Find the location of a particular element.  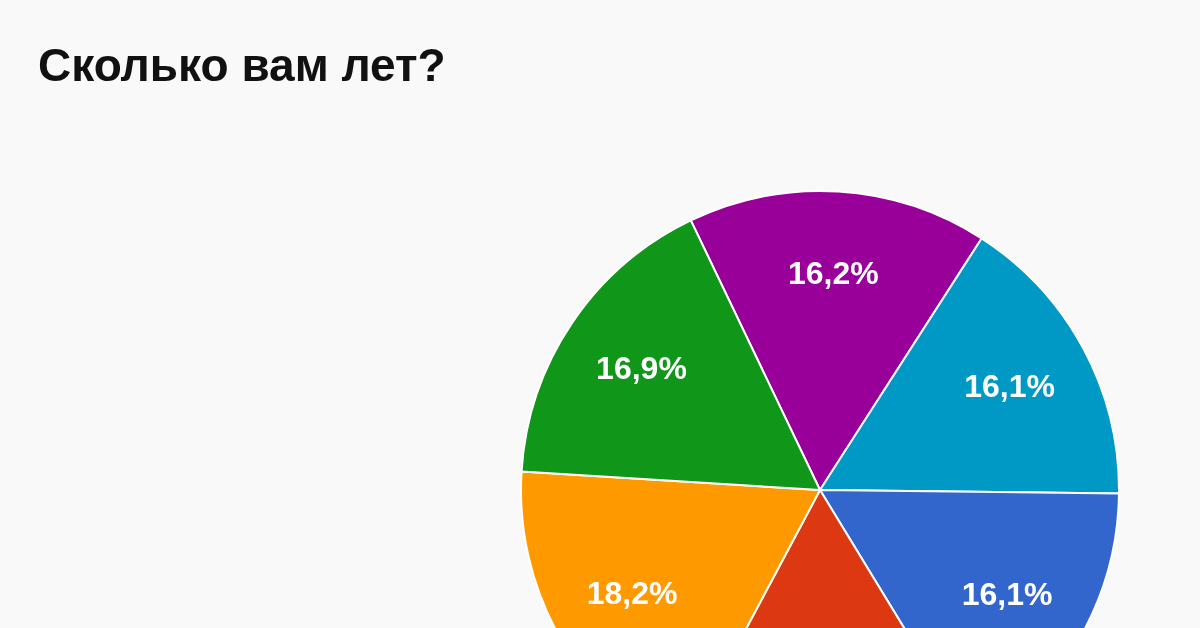

chart-title: Сколько вам лет? is located at coordinates (242, 65).